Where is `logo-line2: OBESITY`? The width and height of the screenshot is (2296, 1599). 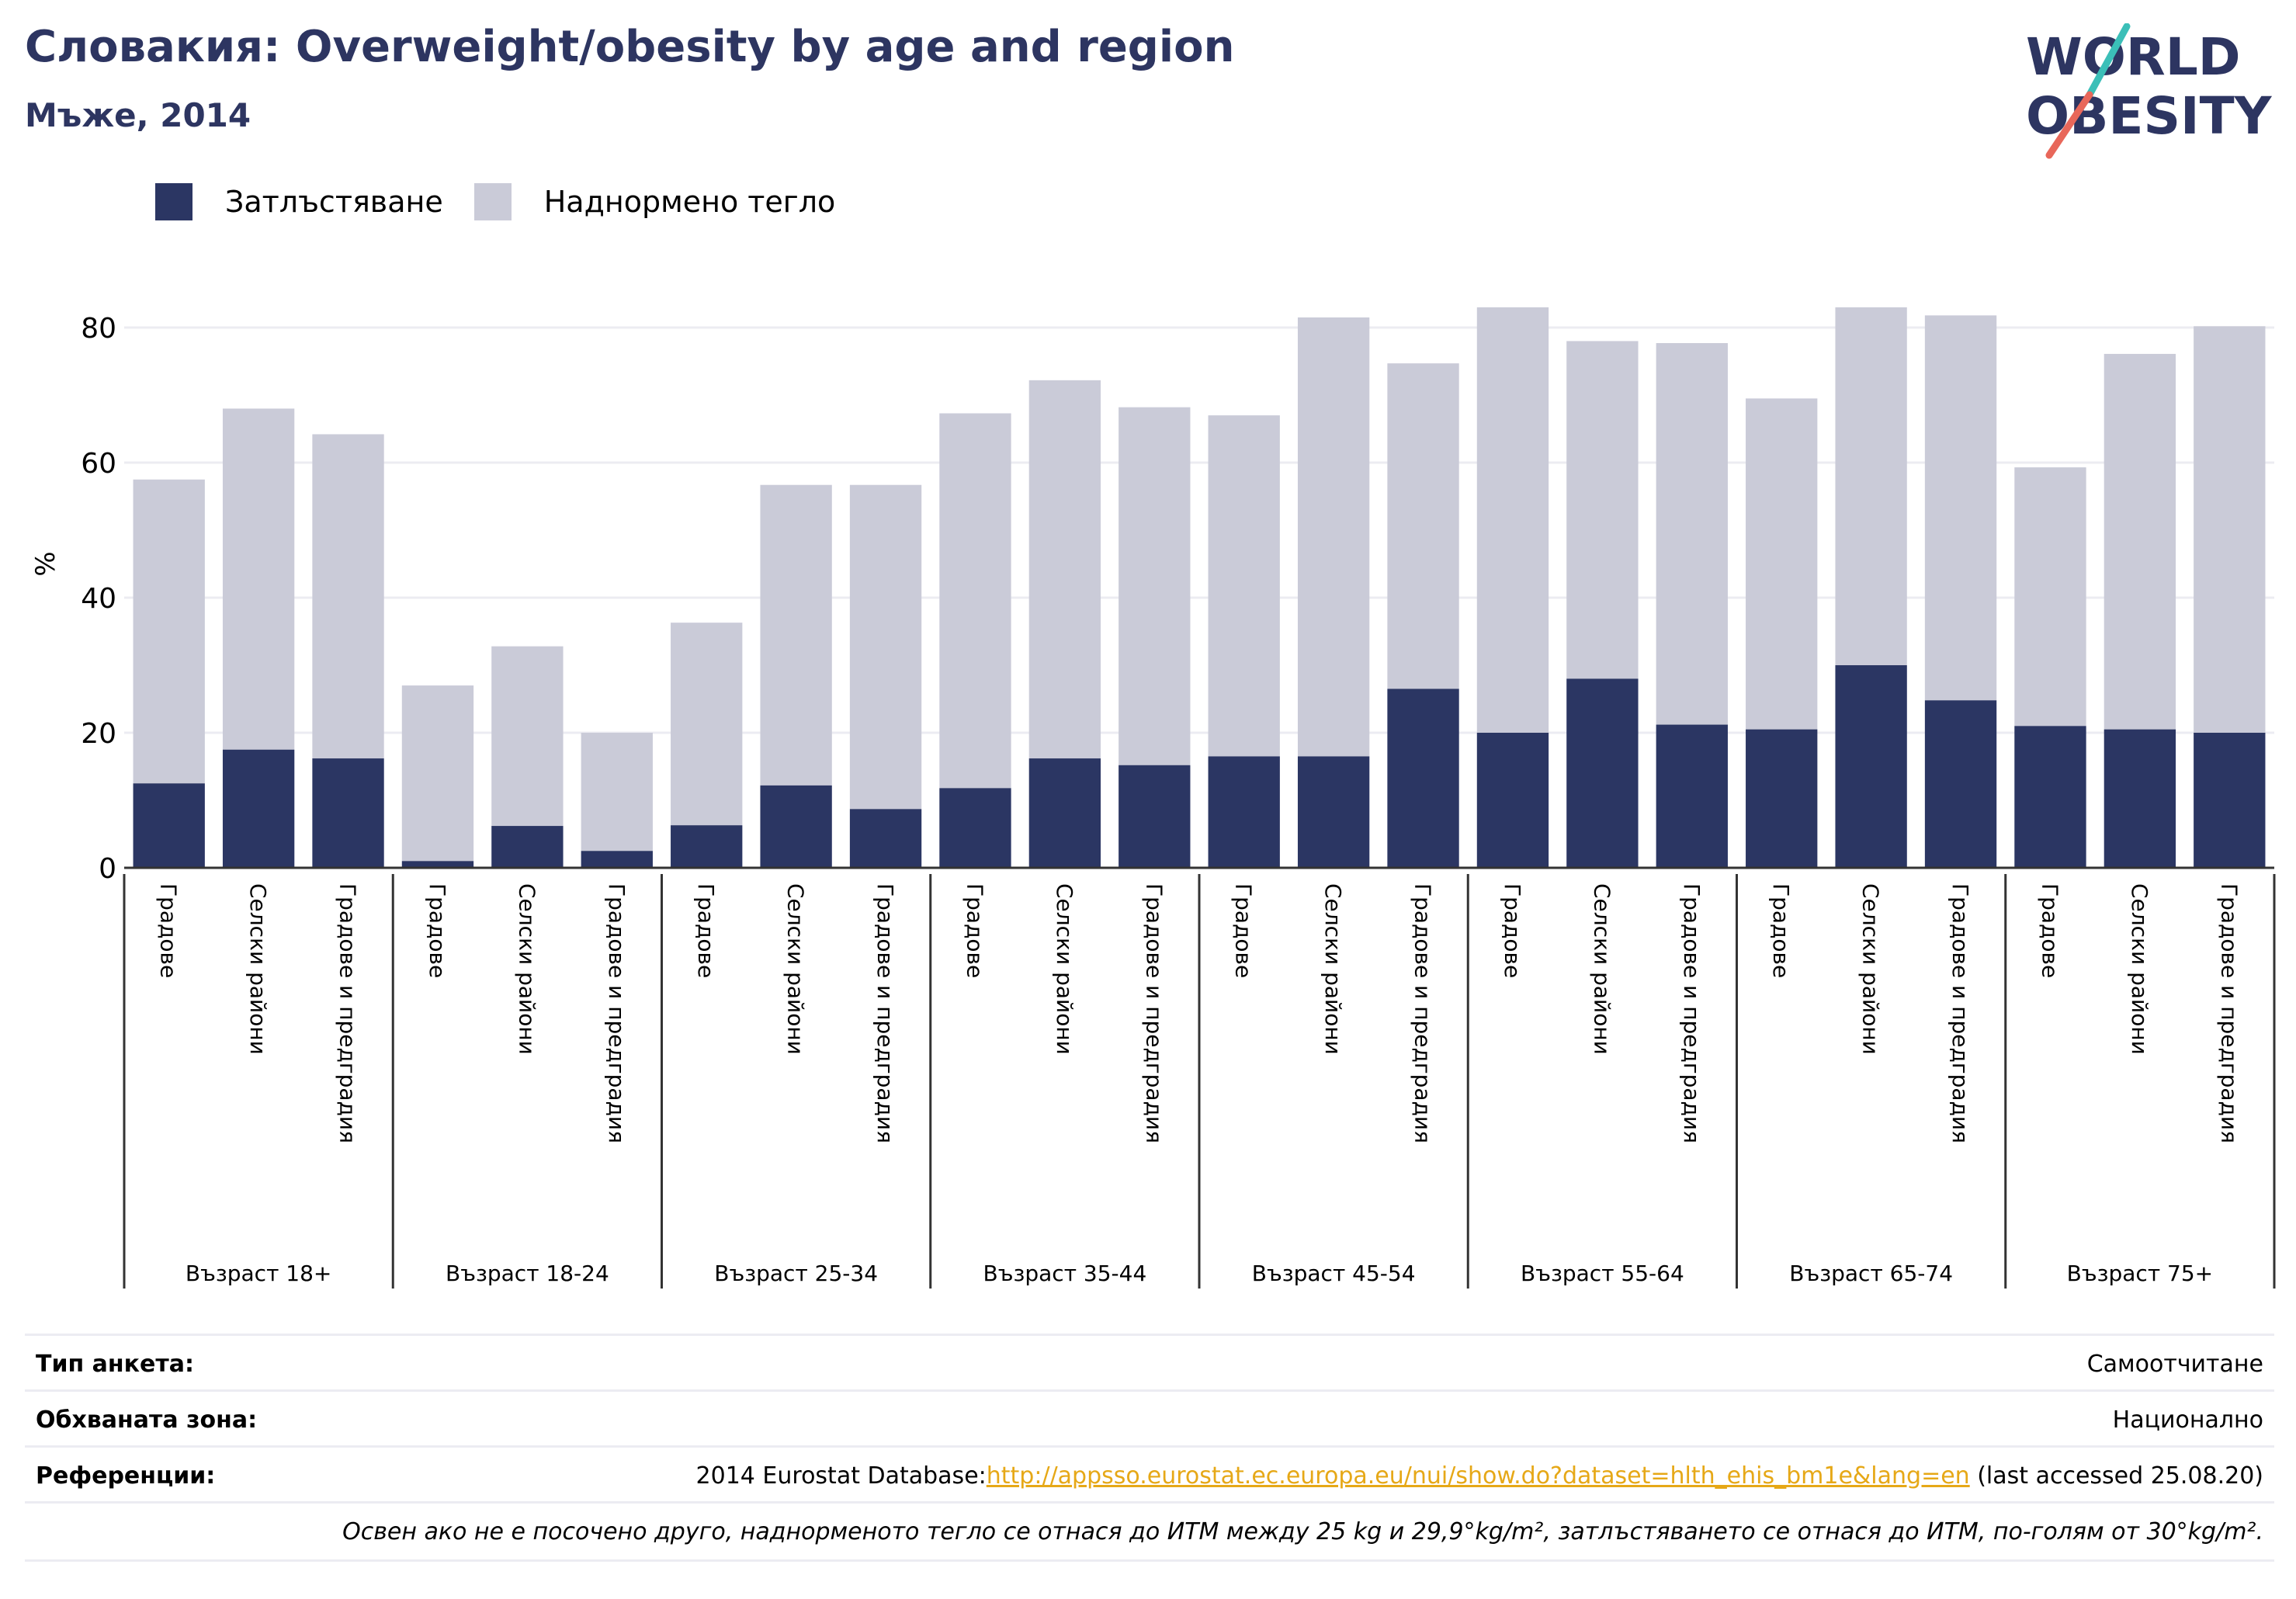 logo-line2: OBESITY is located at coordinates (2149, 116).